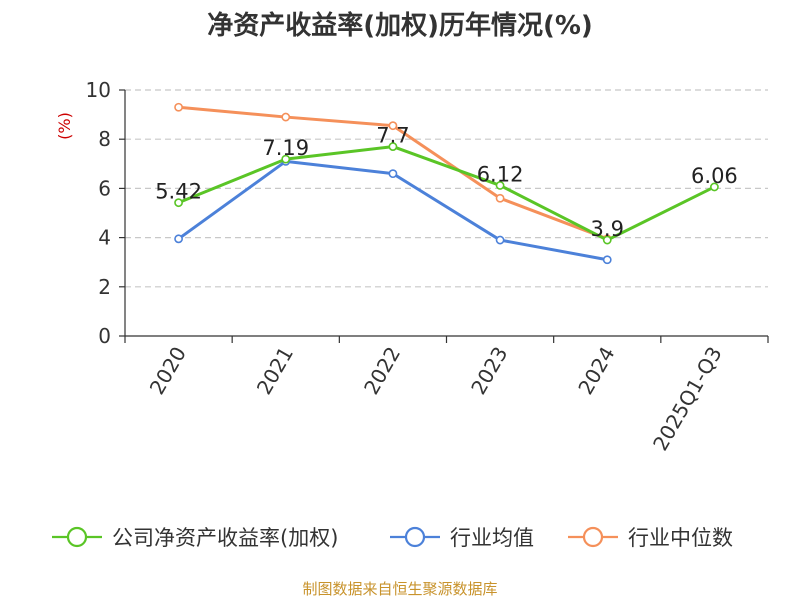 This screenshot has width=800, height=600. What do you see at coordinates (104, 188) in the screenshot?
I see `y-tick-label-6: 6` at bounding box center [104, 188].